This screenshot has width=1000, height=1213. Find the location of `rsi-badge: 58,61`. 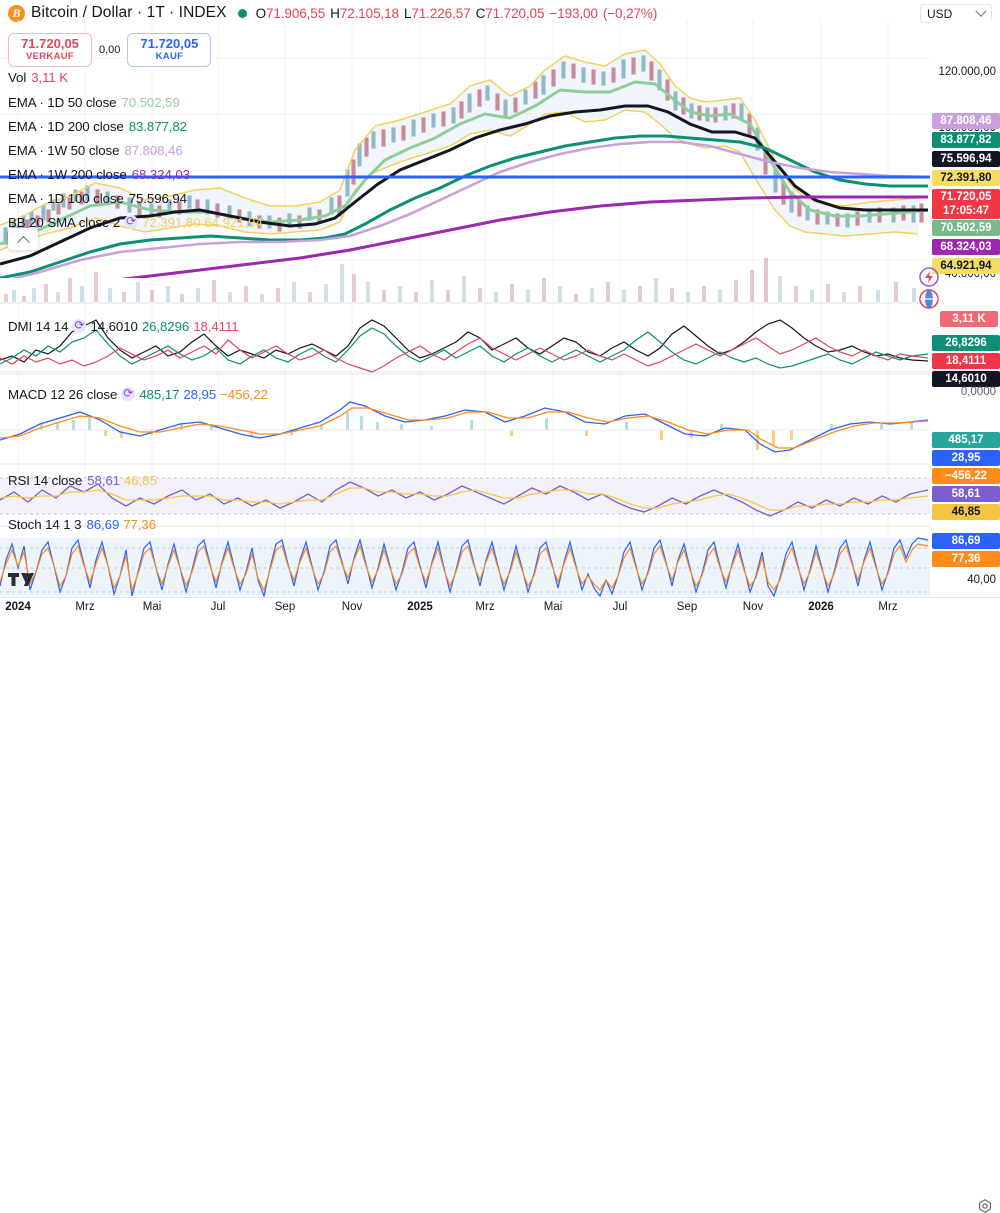

rsi-badge: 58,61 is located at coordinates (966, 494).